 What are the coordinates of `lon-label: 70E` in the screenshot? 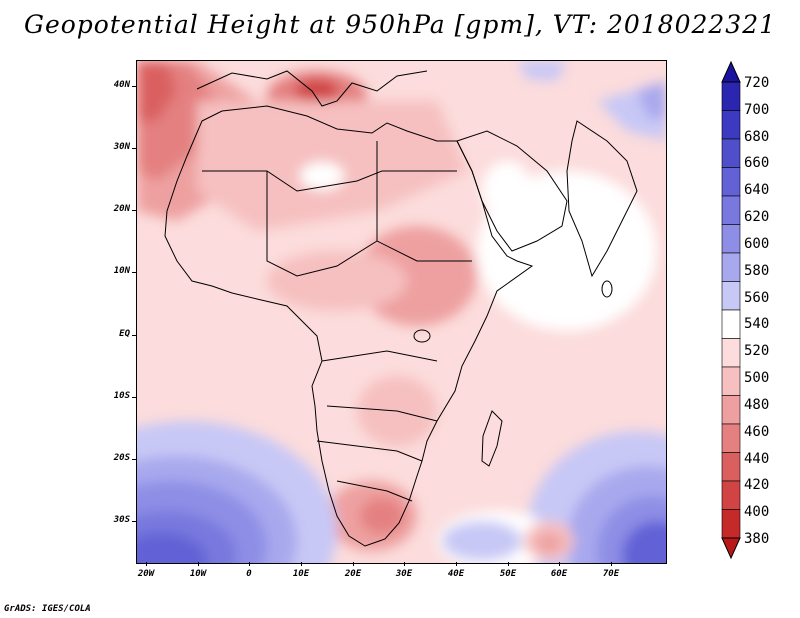 It's located at (611, 574).